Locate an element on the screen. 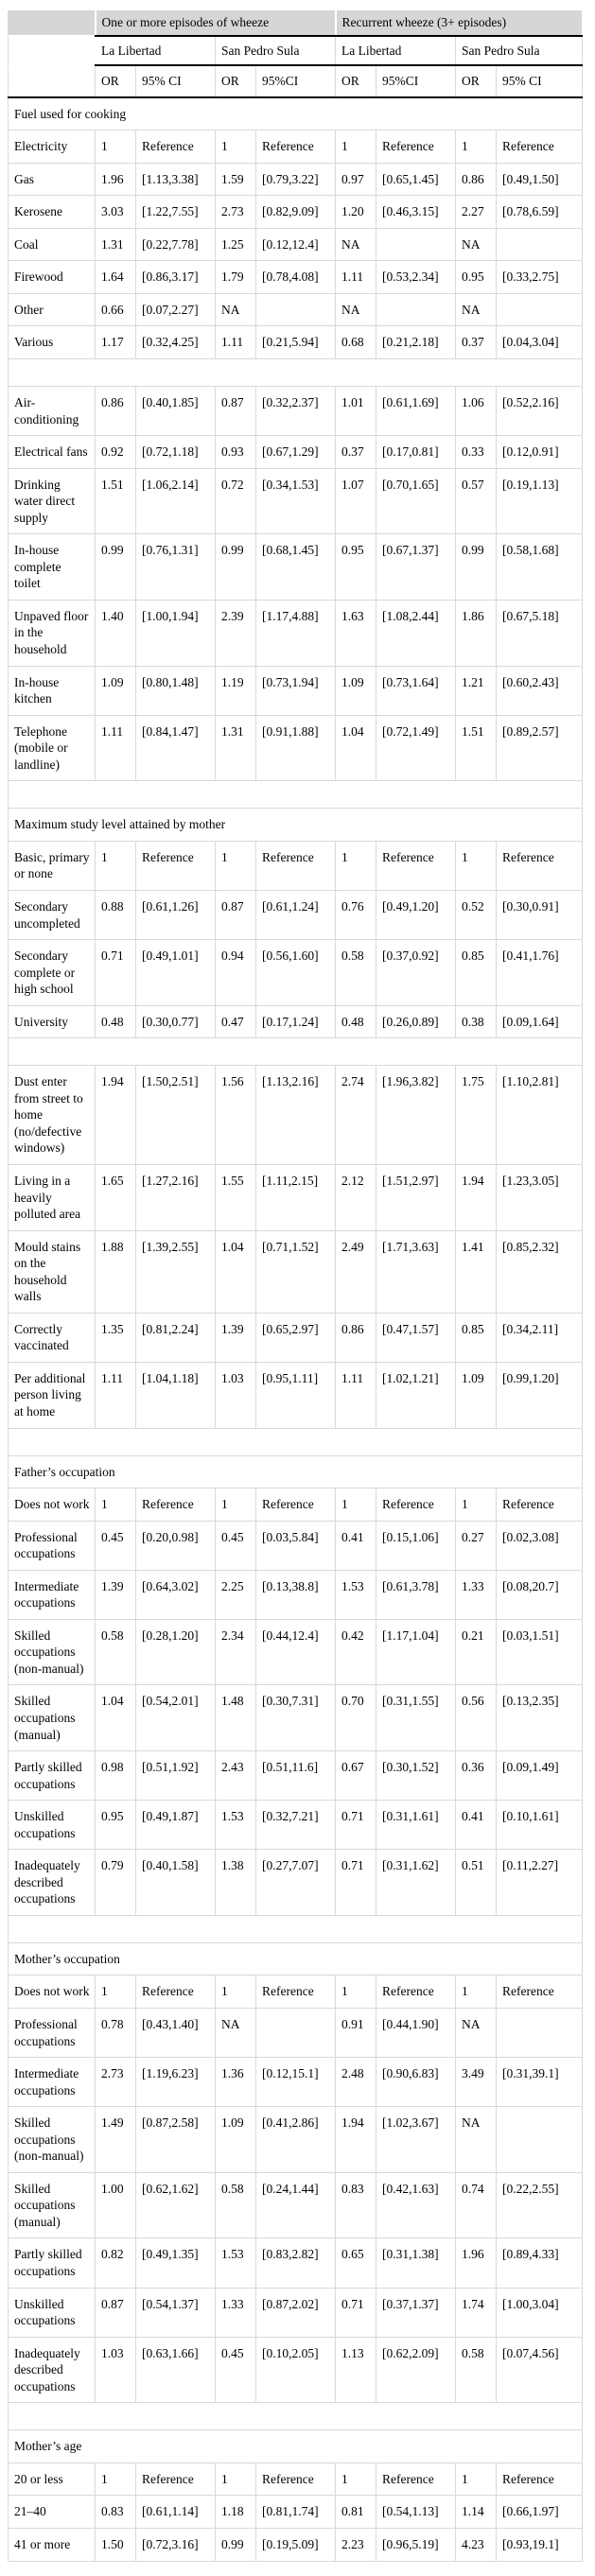 The width and height of the screenshot is (595, 2576). ci-value: [0.90,6.83] is located at coordinates (416, 2082).